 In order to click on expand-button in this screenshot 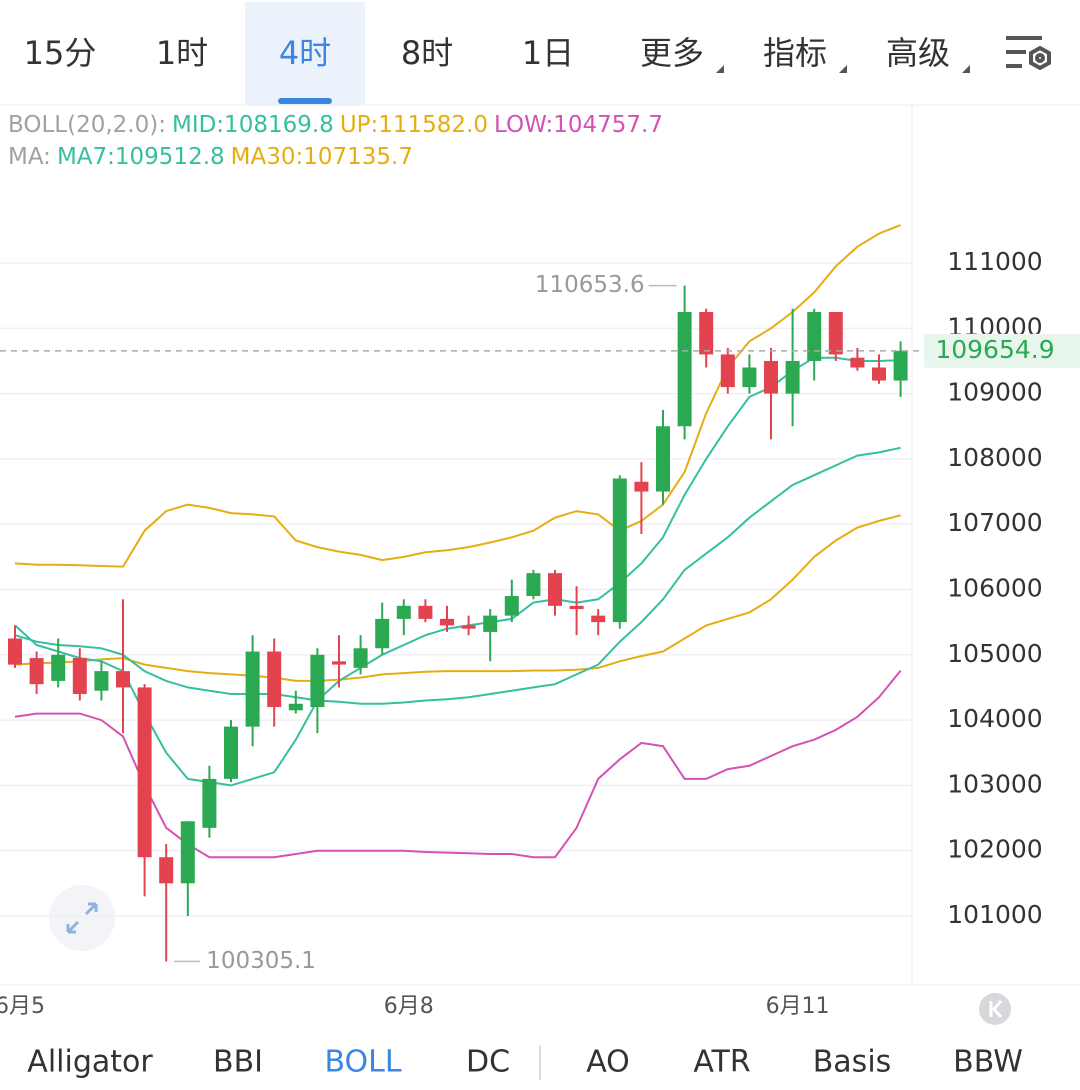, I will do `click(82, 918)`.